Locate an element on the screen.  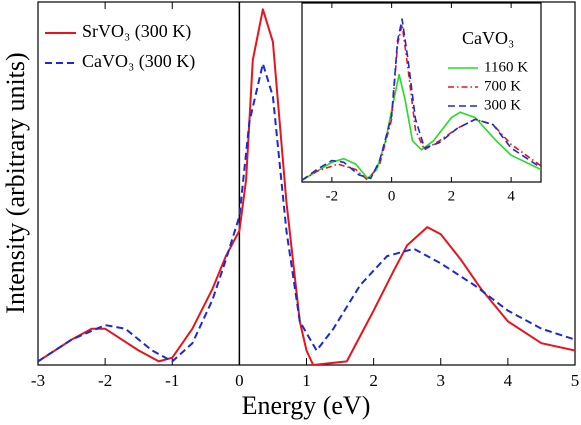
x-tick-label: -3 is located at coordinates (38, 380).